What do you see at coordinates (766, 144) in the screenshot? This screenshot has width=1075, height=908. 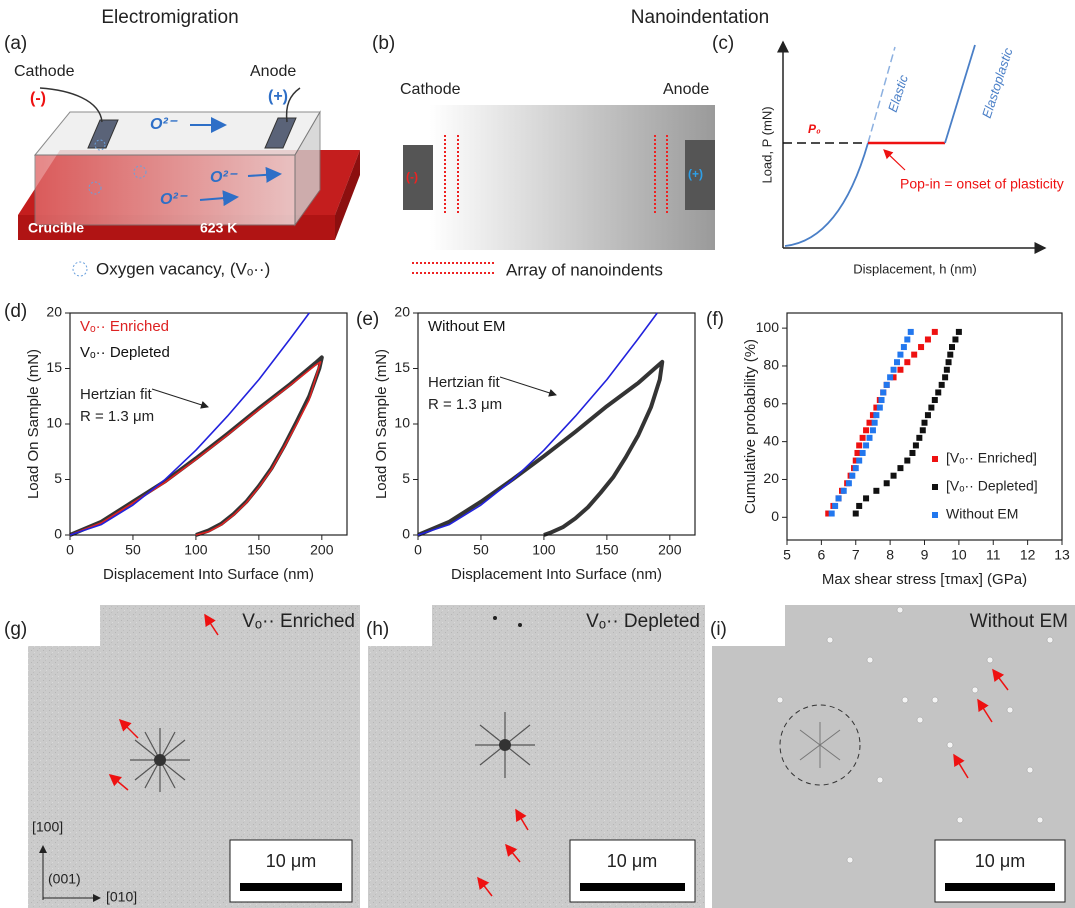 I see `y-axis-label: Load, P (mN)` at bounding box center [766, 144].